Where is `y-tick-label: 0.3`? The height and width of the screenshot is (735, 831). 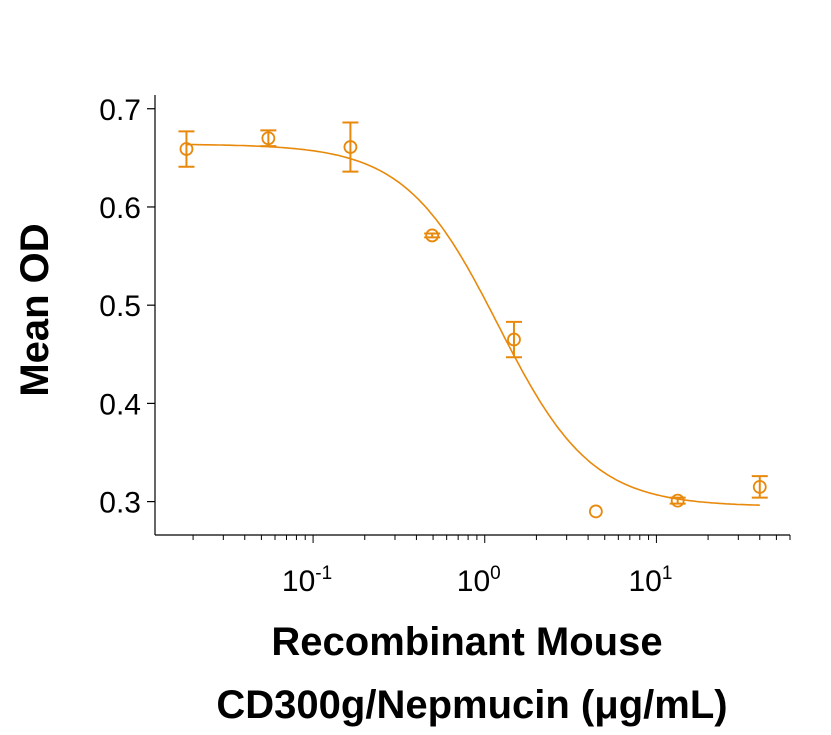 y-tick-label: 0.3 is located at coordinates (120, 503).